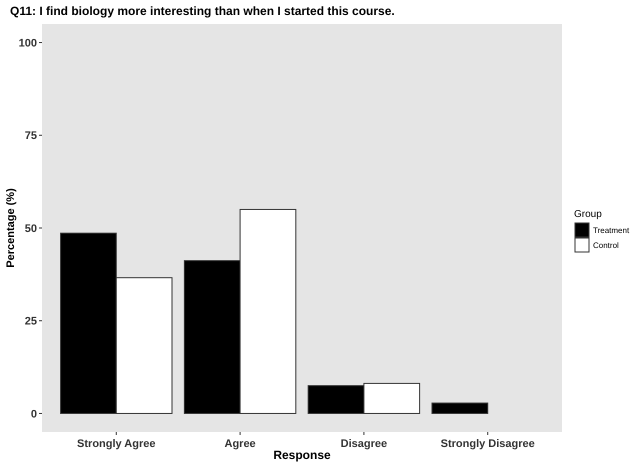 The image size is (633, 464). Describe the element at coordinates (202, 11) in the screenshot. I see `chart-title: Q11: I find biology more interesting than when I started this course.` at that location.